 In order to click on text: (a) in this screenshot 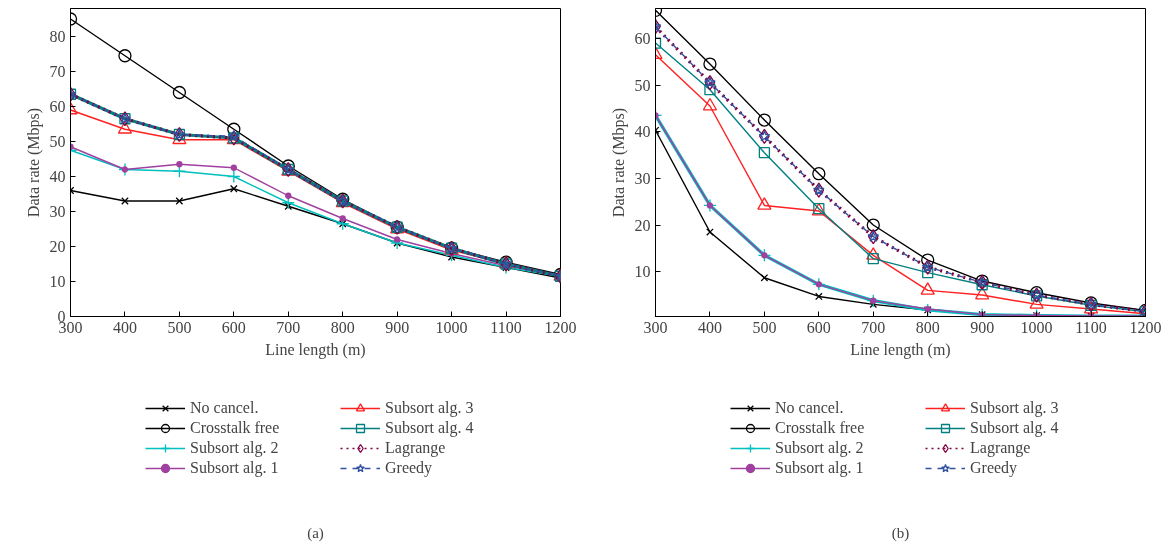, I will do `click(315, 533)`.